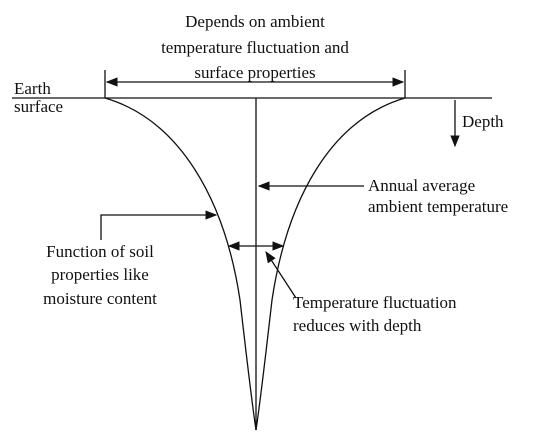  Describe the element at coordinates (375, 302) in the screenshot. I see `label: Temperature fluctuation` at that location.